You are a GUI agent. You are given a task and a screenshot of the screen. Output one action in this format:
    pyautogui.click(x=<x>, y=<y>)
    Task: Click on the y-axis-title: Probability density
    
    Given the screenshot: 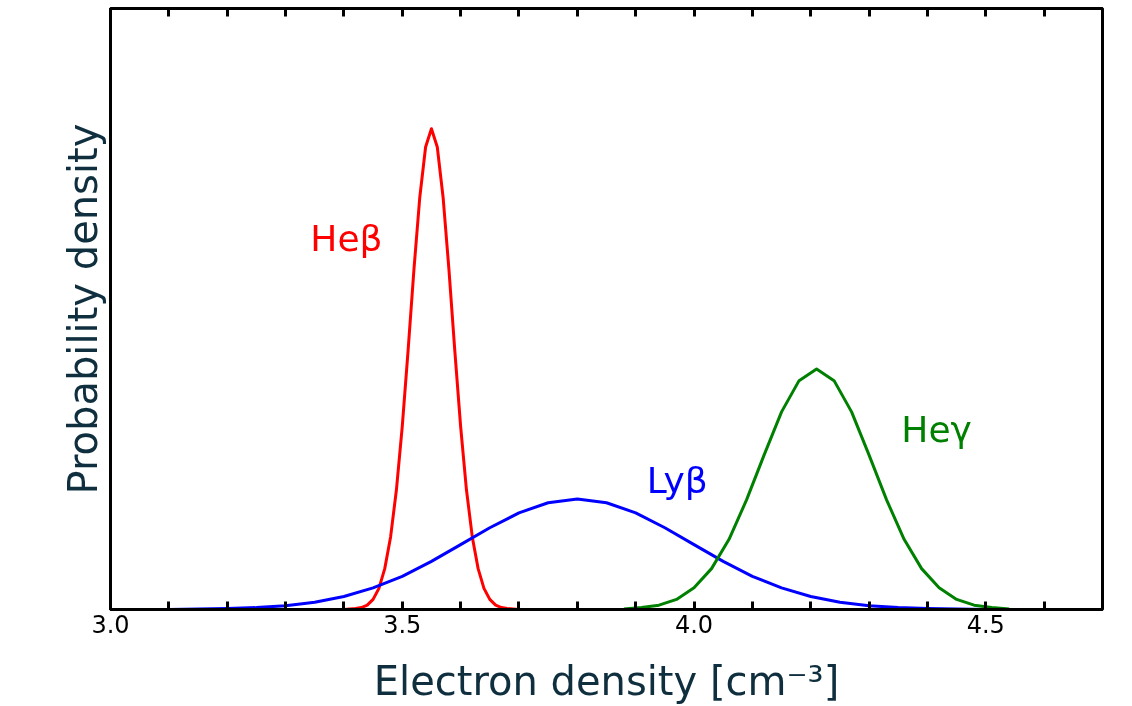 What is the action you would take?
    pyautogui.click(x=82, y=309)
    